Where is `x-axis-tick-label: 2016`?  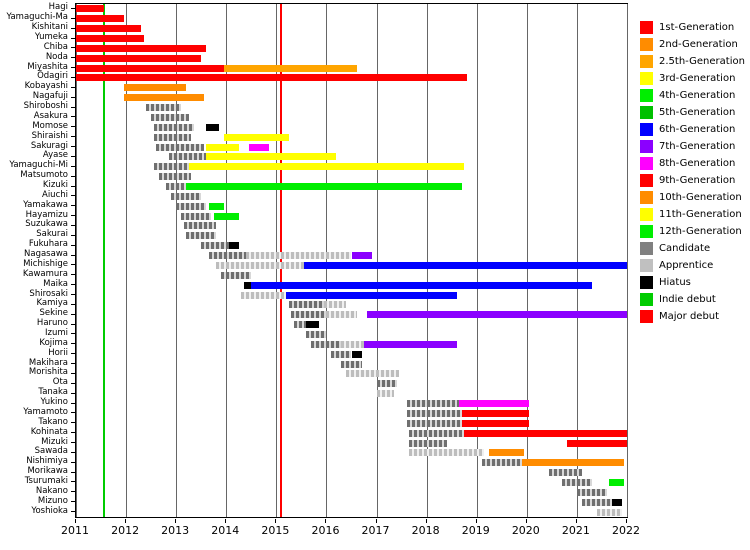
x-axis-tick-label: 2016 is located at coordinates (325, 530).